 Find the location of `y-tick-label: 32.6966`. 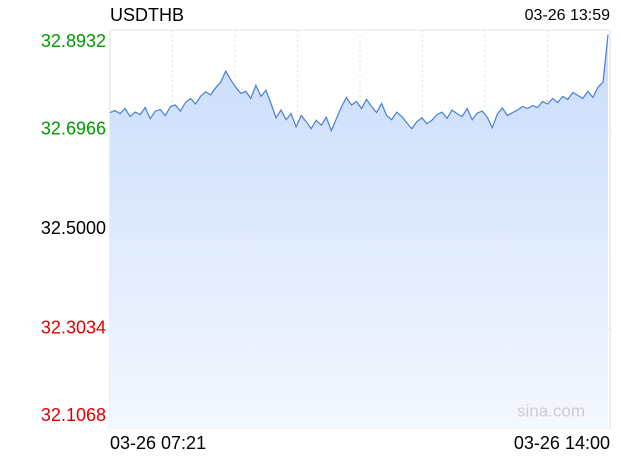

y-tick-label: 32.6966 is located at coordinates (73, 128).